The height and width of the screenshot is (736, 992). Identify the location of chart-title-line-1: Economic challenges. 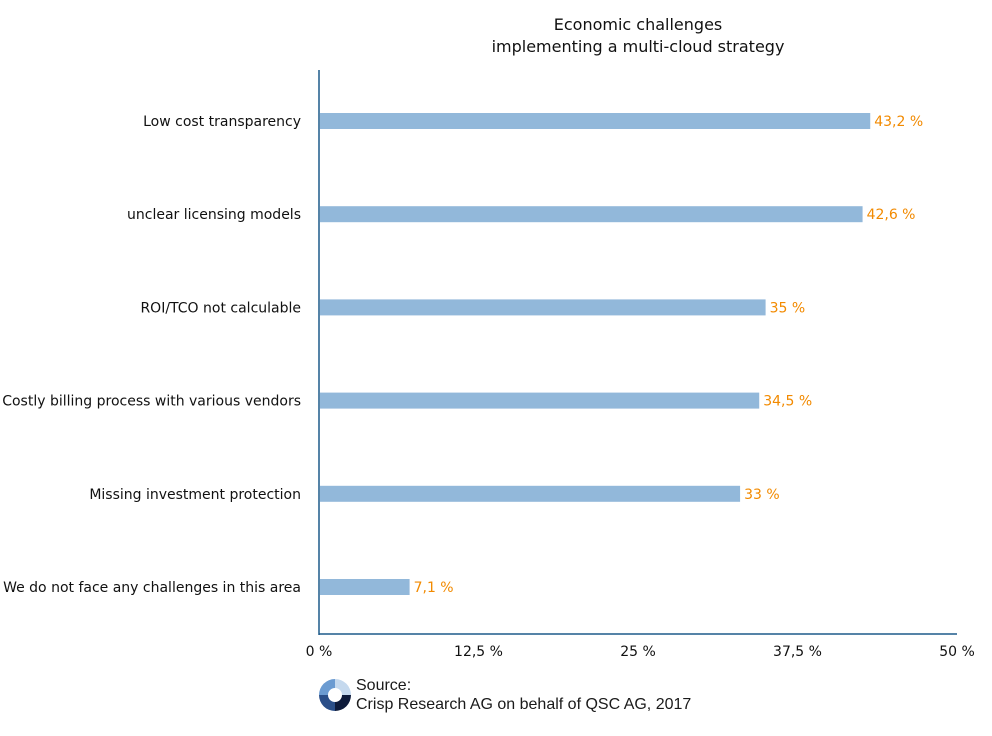
(638, 24).